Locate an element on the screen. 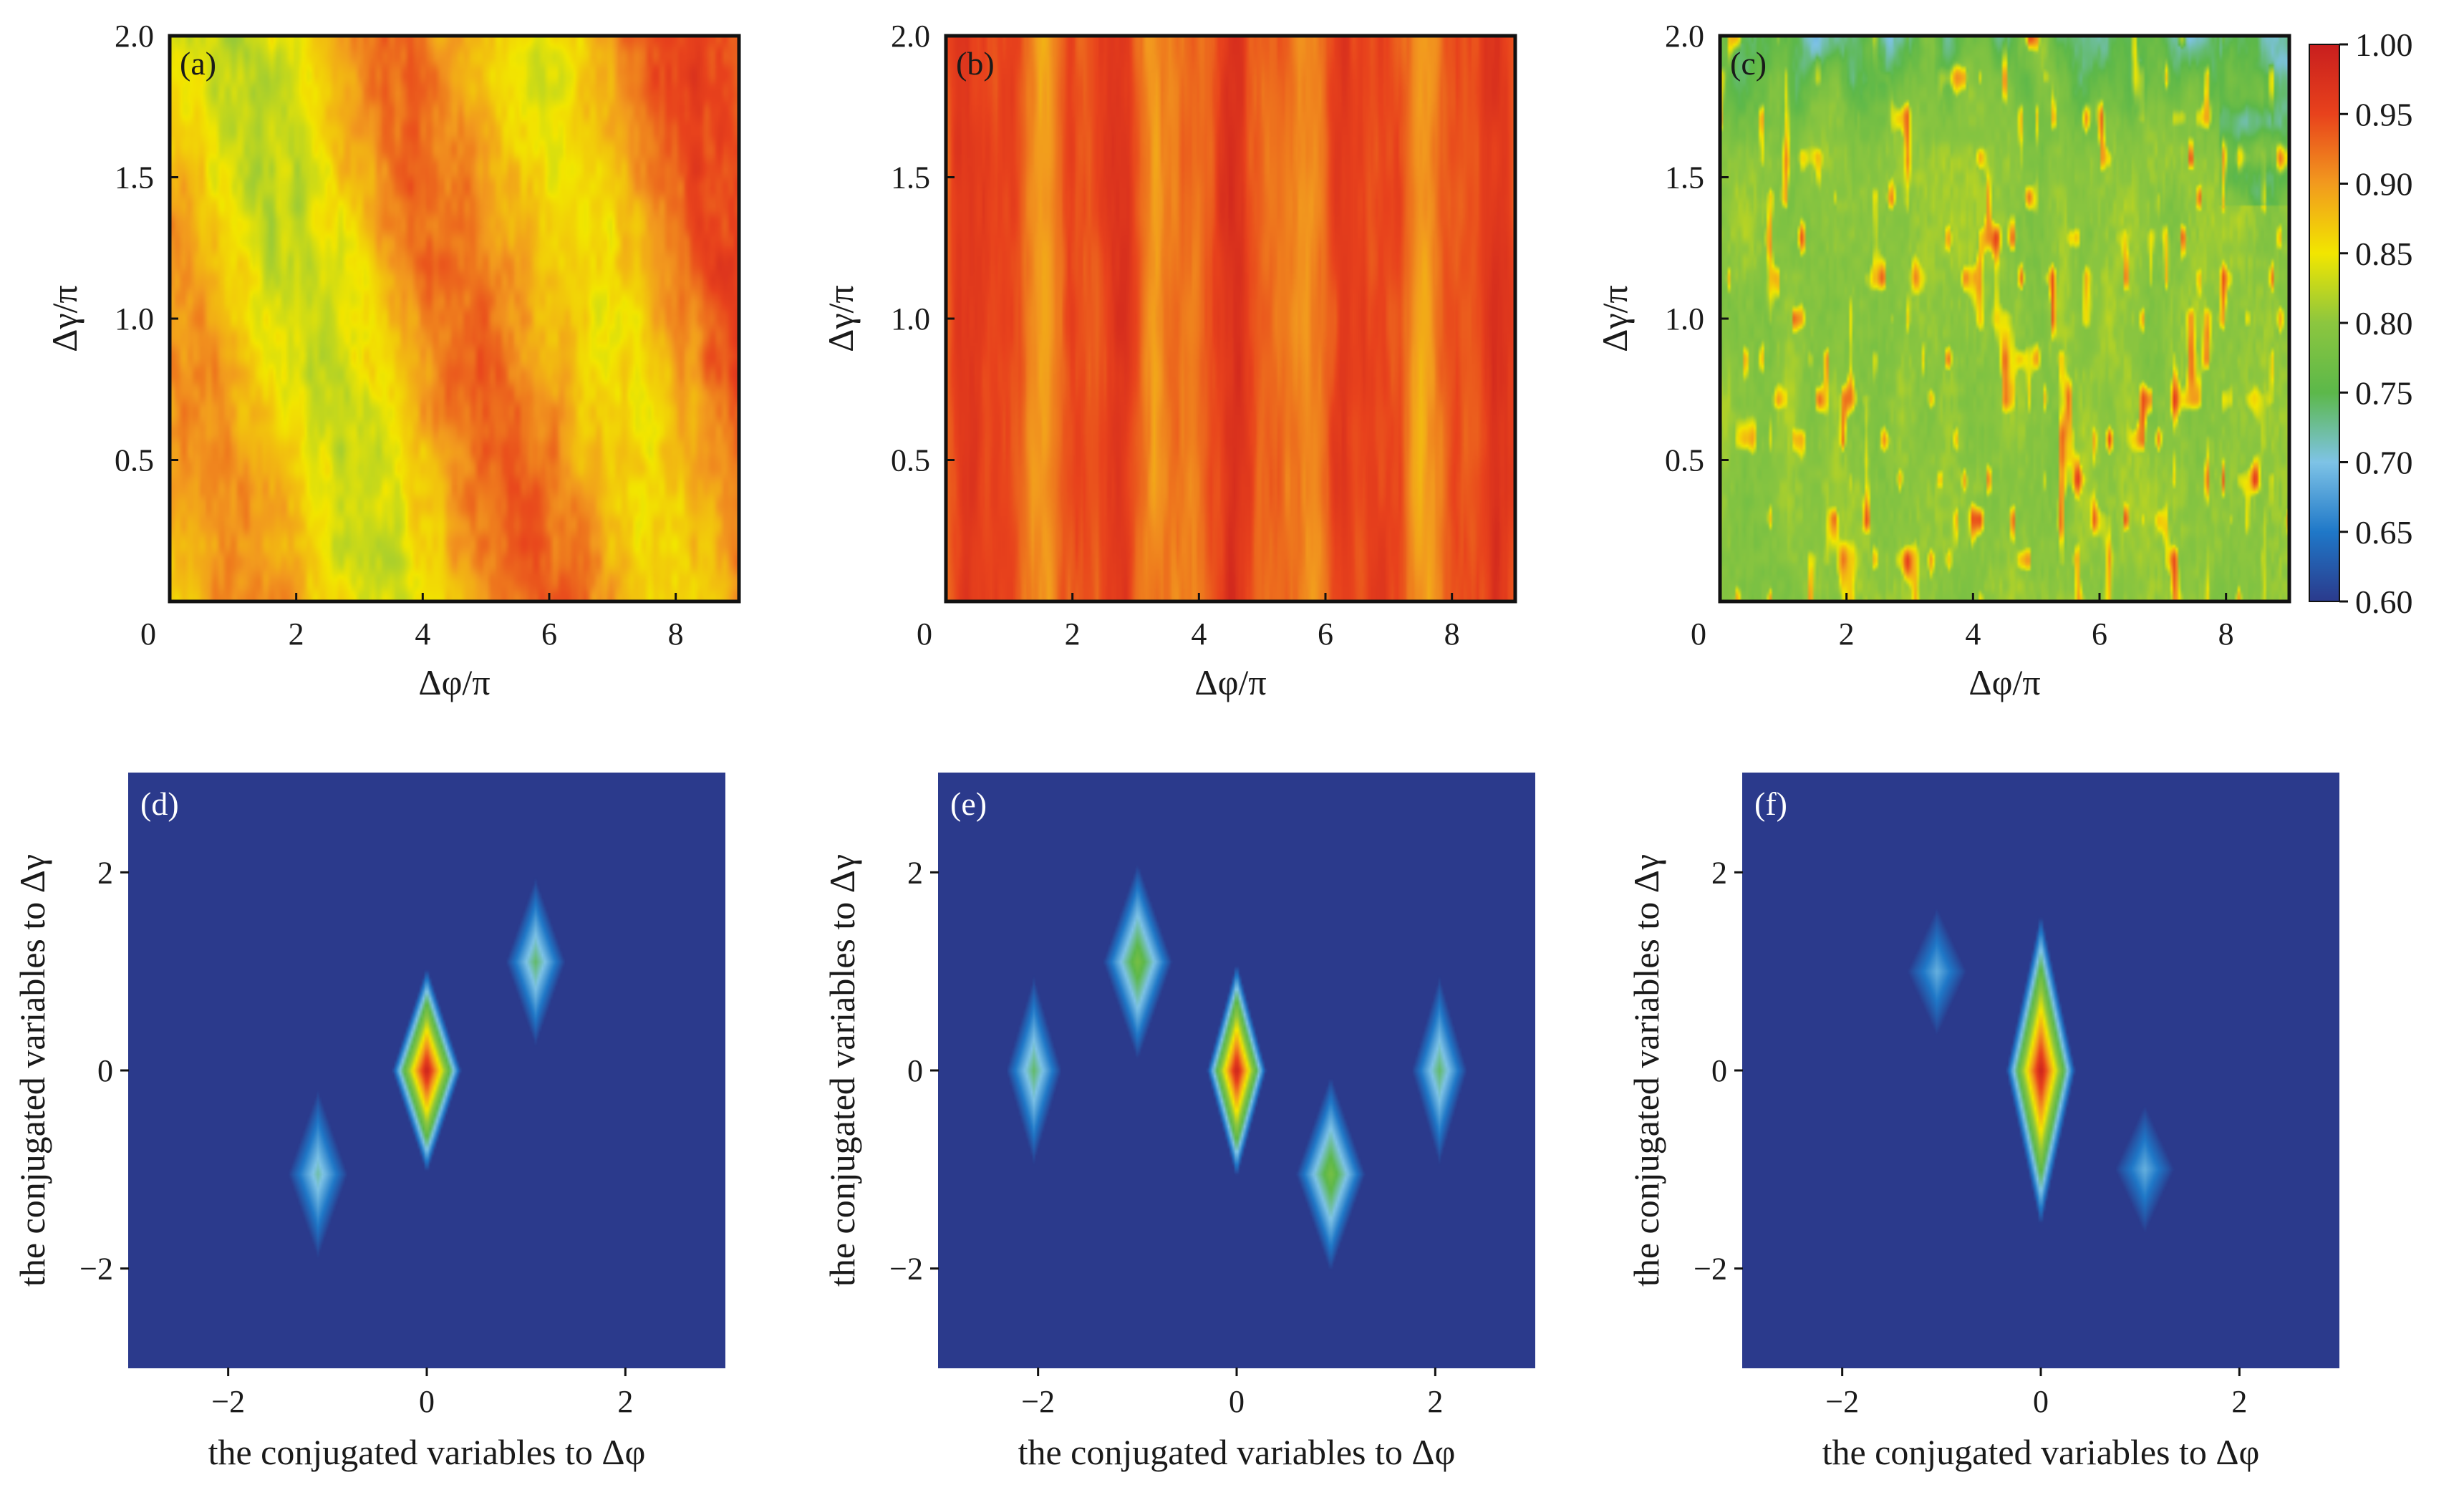  colorbar: 1.00 0.95 0.90 0.85 0.80 0.75 0.70 0.65 0.60 is located at coordinates (2361, 323).